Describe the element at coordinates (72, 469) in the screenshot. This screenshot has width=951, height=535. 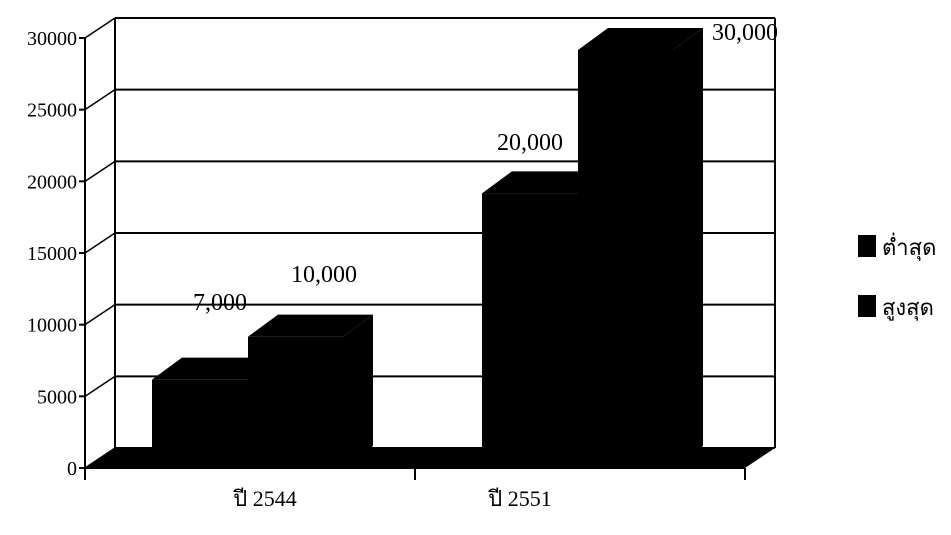
I see `y-tick-label: 0` at that location.